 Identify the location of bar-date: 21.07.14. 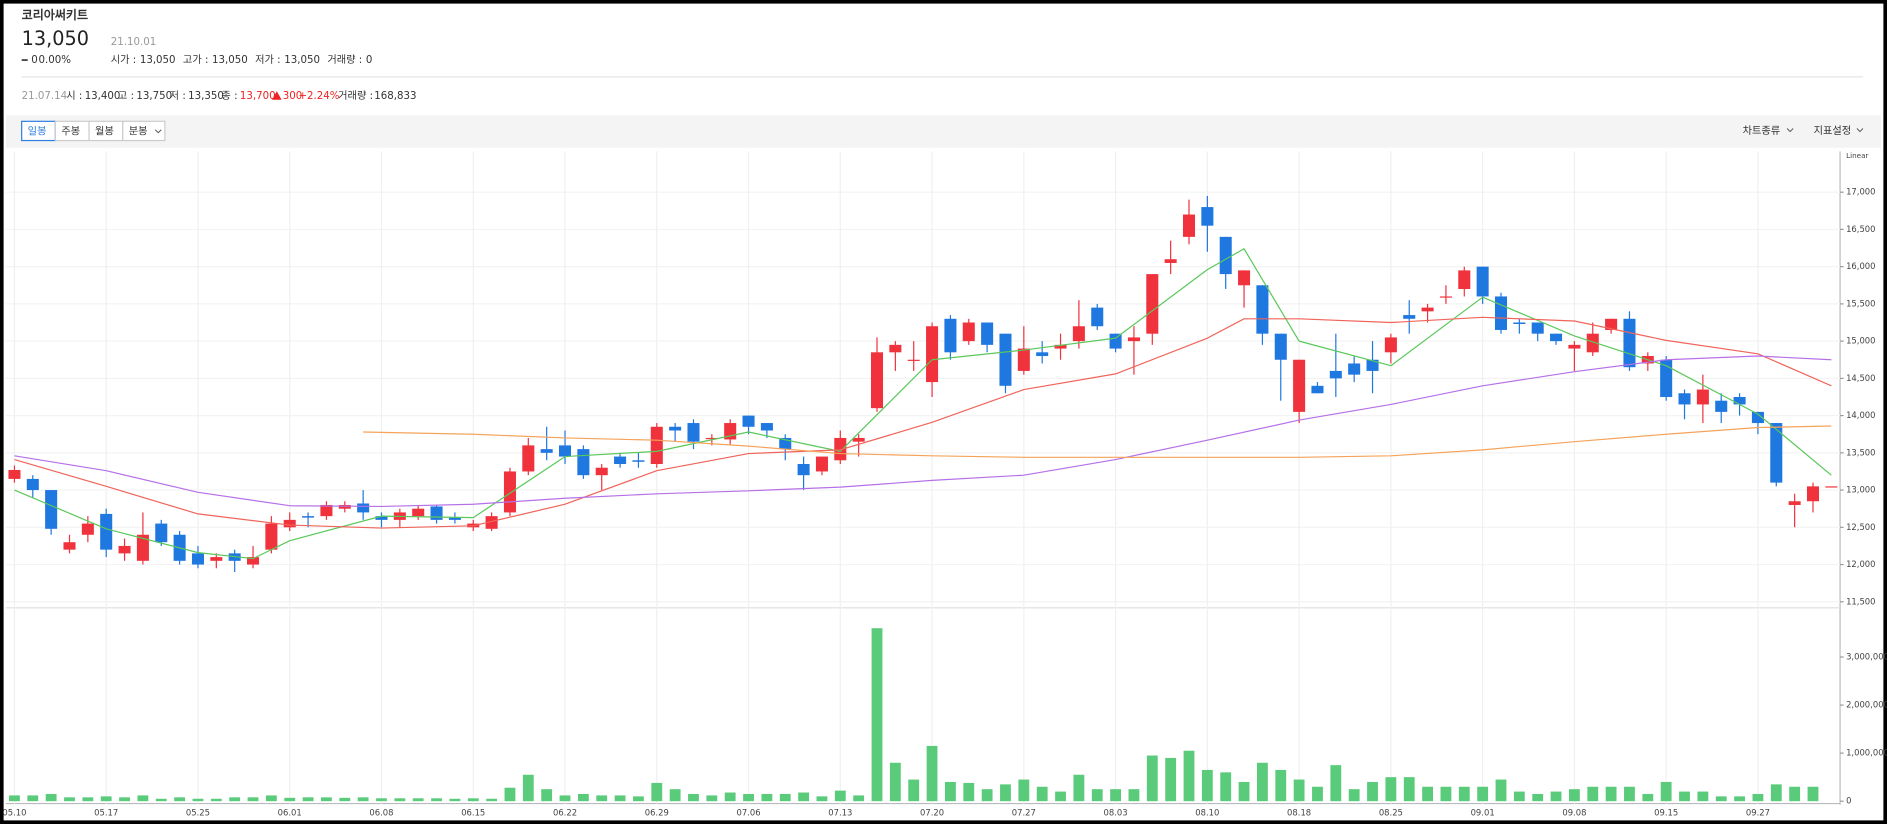
(44, 96).